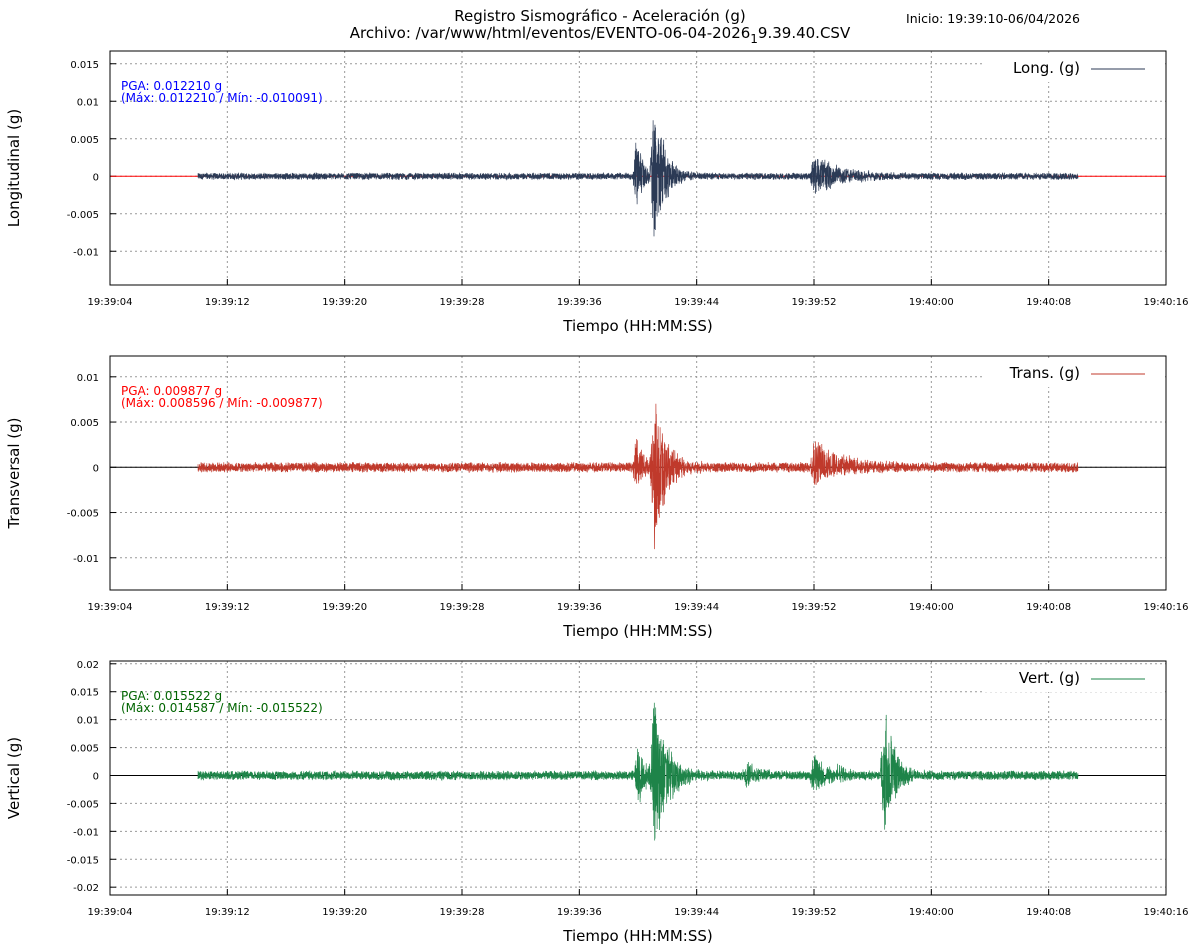 The width and height of the screenshot is (1200, 950). What do you see at coordinates (14, 168) in the screenshot?
I see `y-axis-label: Longitudinal (g)` at bounding box center [14, 168].